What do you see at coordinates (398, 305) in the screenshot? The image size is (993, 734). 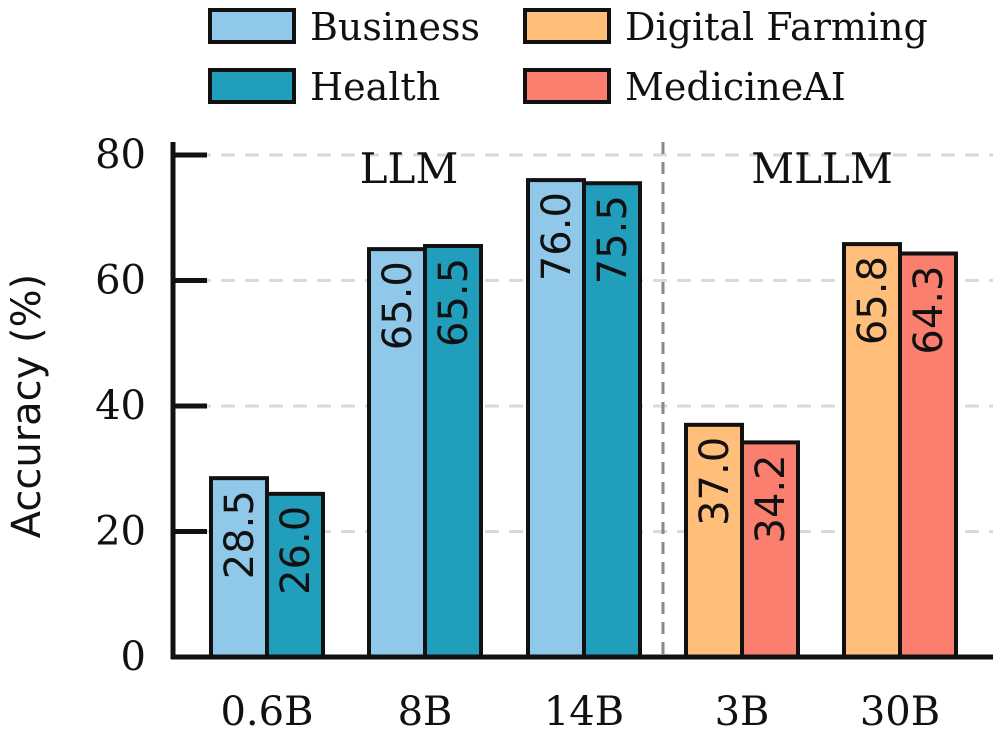 I see `bar-value-label: 65.0` at bounding box center [398, 305].